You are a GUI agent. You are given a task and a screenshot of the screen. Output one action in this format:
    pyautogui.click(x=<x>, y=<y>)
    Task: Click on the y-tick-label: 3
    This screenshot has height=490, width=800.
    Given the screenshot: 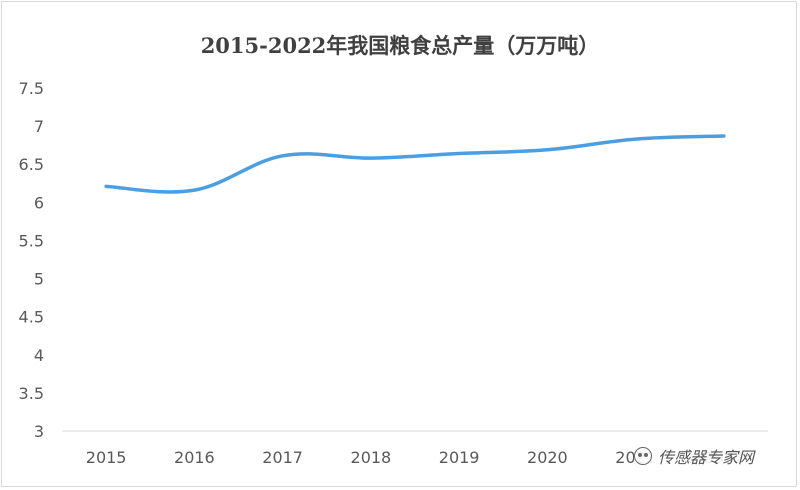 What is the action you would take?
    pyautogui.click(x=39, y=431)
    